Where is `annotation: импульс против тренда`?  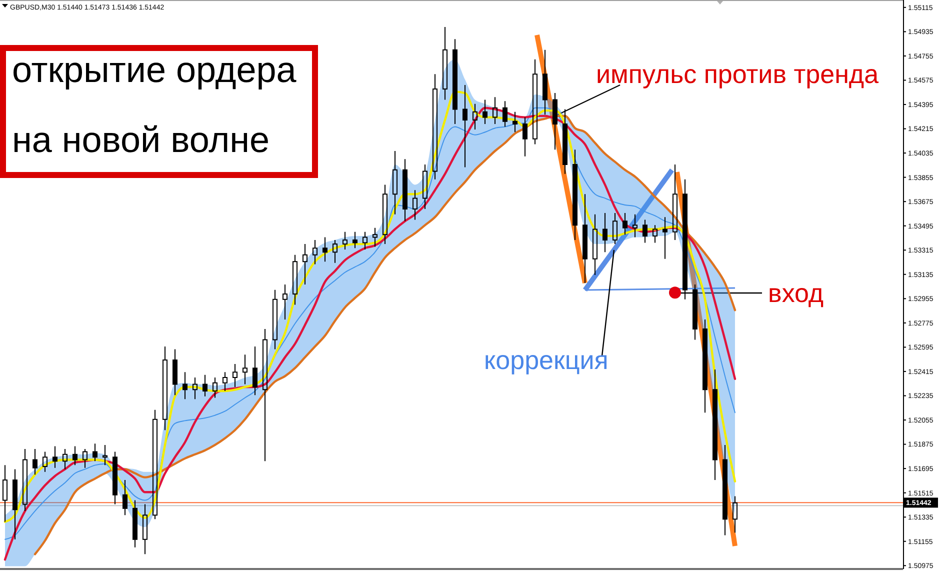
annotation: импульс против тренда is located at coordinates (738, 74).